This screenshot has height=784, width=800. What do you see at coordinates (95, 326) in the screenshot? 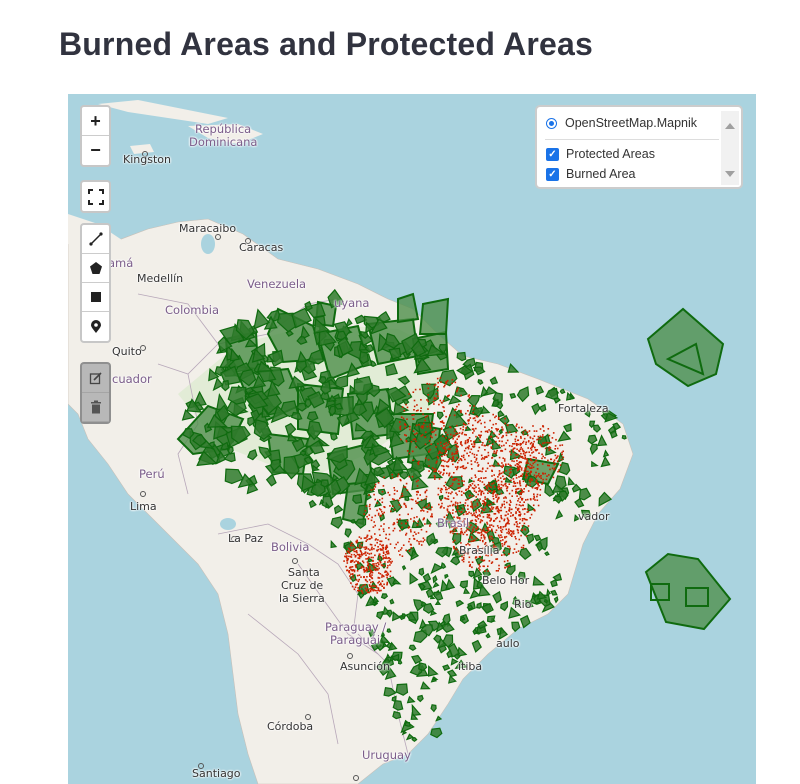
I see `draw-marker-button` at bounding box center [95, 326].